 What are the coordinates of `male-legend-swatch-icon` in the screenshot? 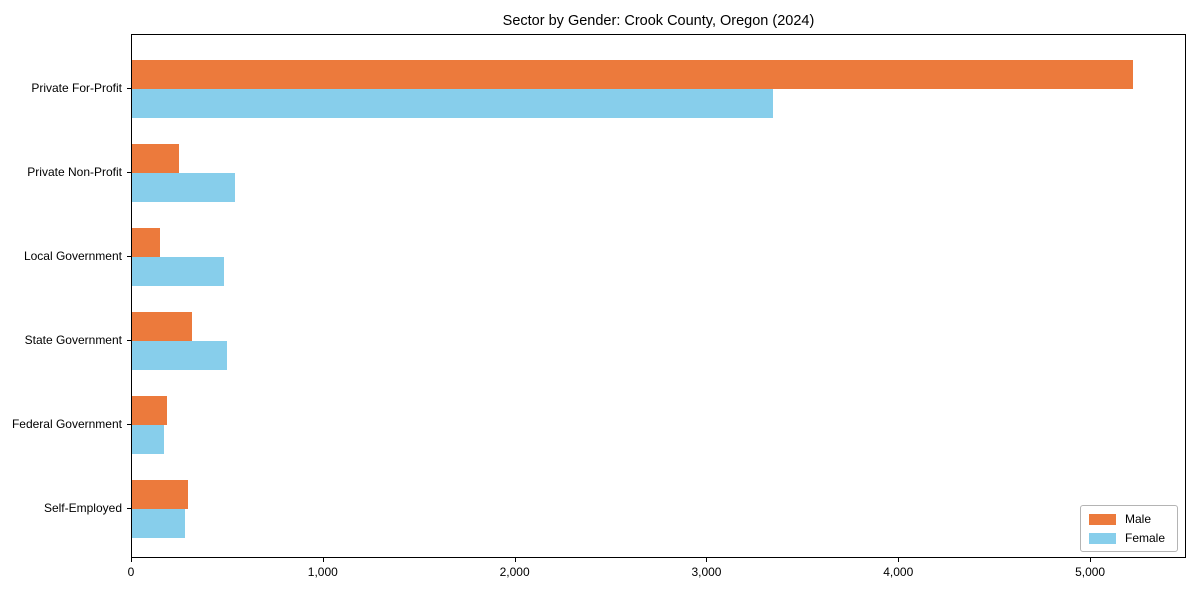 It's located at (1102, 519).